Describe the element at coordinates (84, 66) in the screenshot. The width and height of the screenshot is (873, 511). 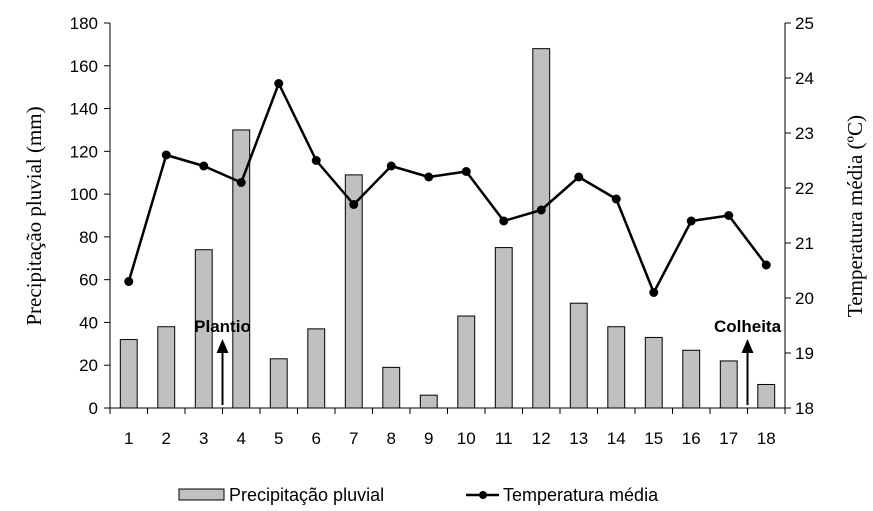
I see `y-left-tick-label: 160` at that location.